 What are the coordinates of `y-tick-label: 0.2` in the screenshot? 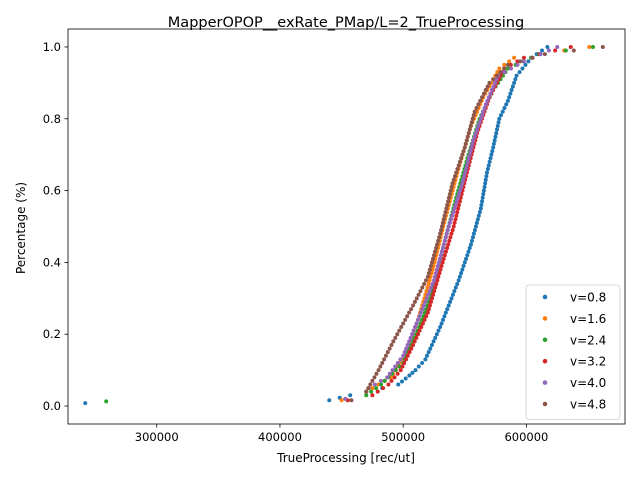 It's located at (52, 334).